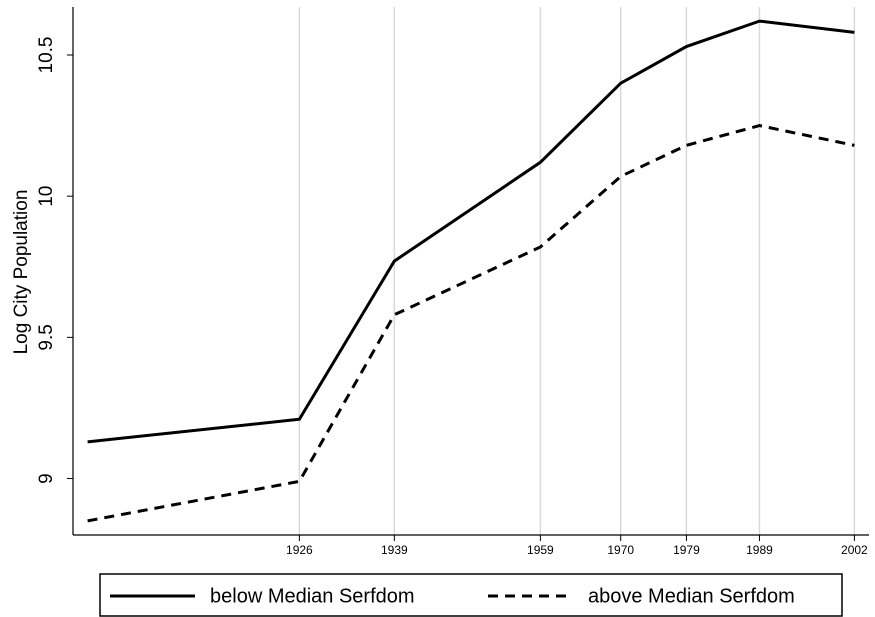  What do you see at coordinates (46, 196) in the screenshot?
I see `y-tick-label: 10` at bounding box center [46, 196].